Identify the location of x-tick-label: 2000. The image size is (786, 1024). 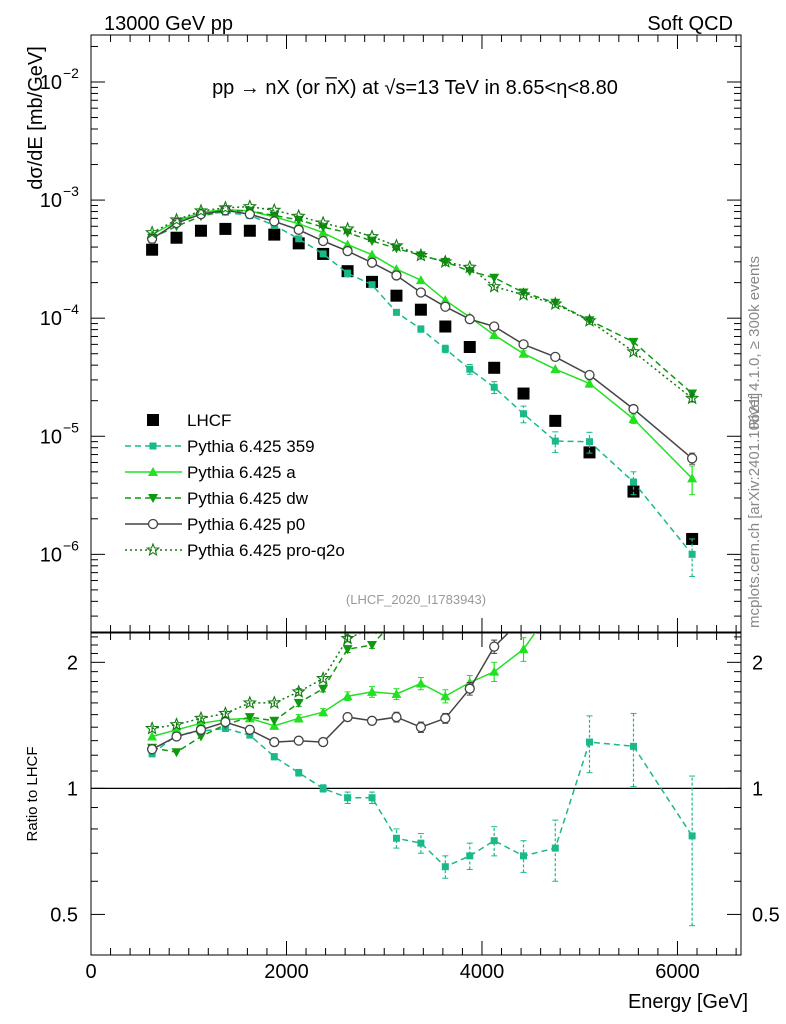
(286, 972).